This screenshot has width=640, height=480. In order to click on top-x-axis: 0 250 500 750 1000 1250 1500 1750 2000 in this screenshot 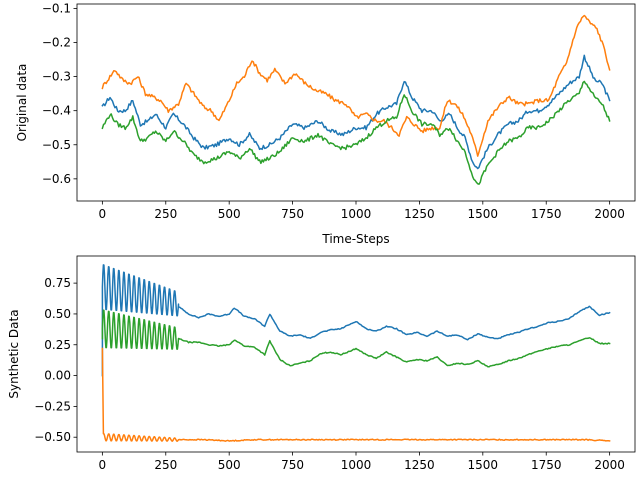, I will do `click(362, 211)`.